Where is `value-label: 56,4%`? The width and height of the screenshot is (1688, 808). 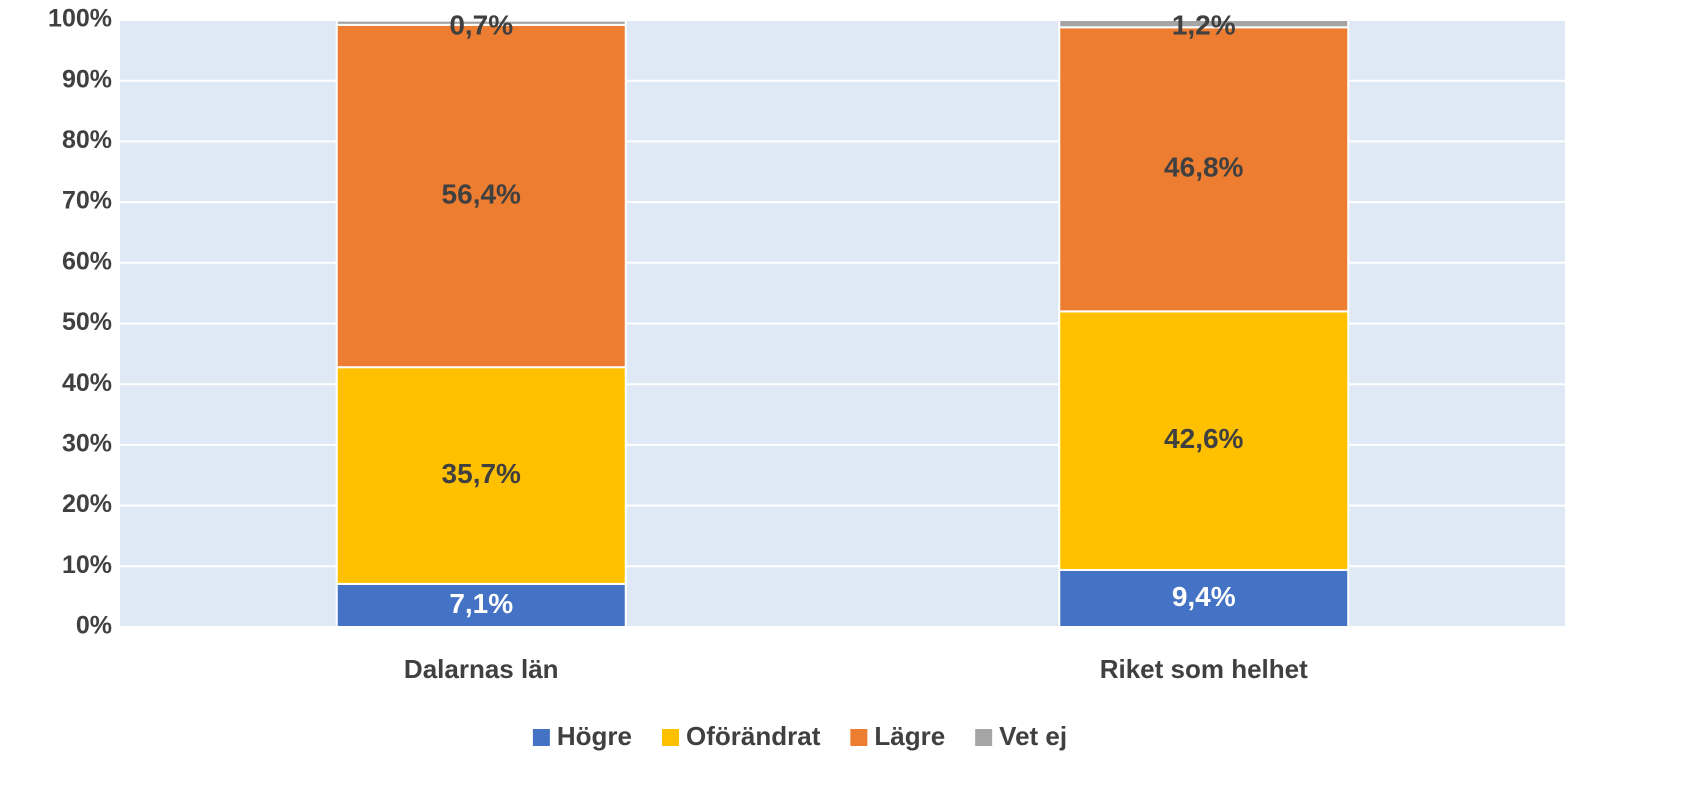
value-label: 56,4% is located at coordinates (481, 193).